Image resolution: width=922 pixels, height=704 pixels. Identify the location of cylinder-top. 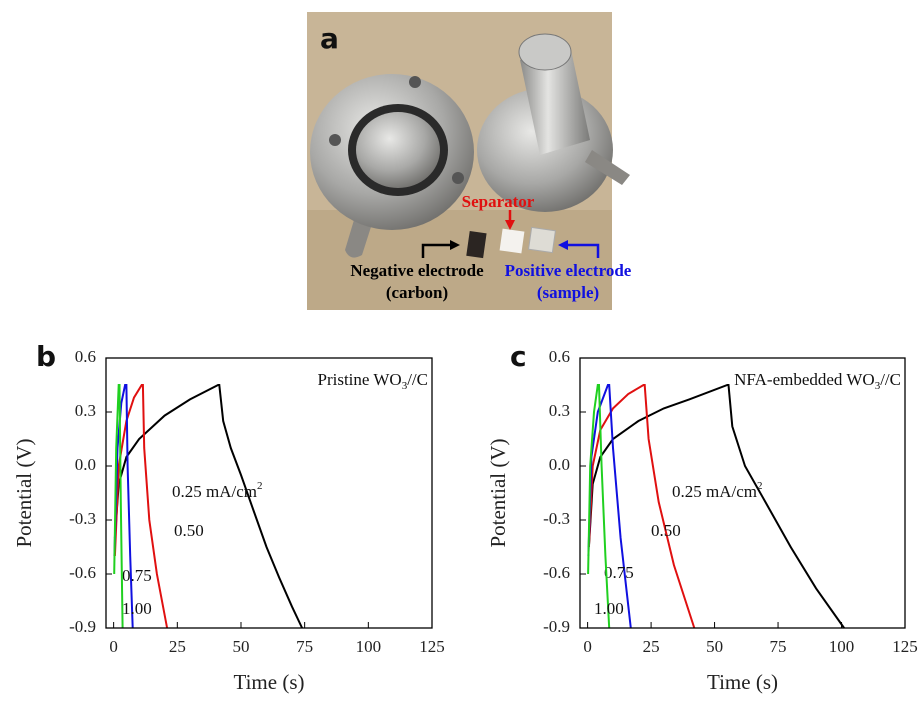
(545, 52).